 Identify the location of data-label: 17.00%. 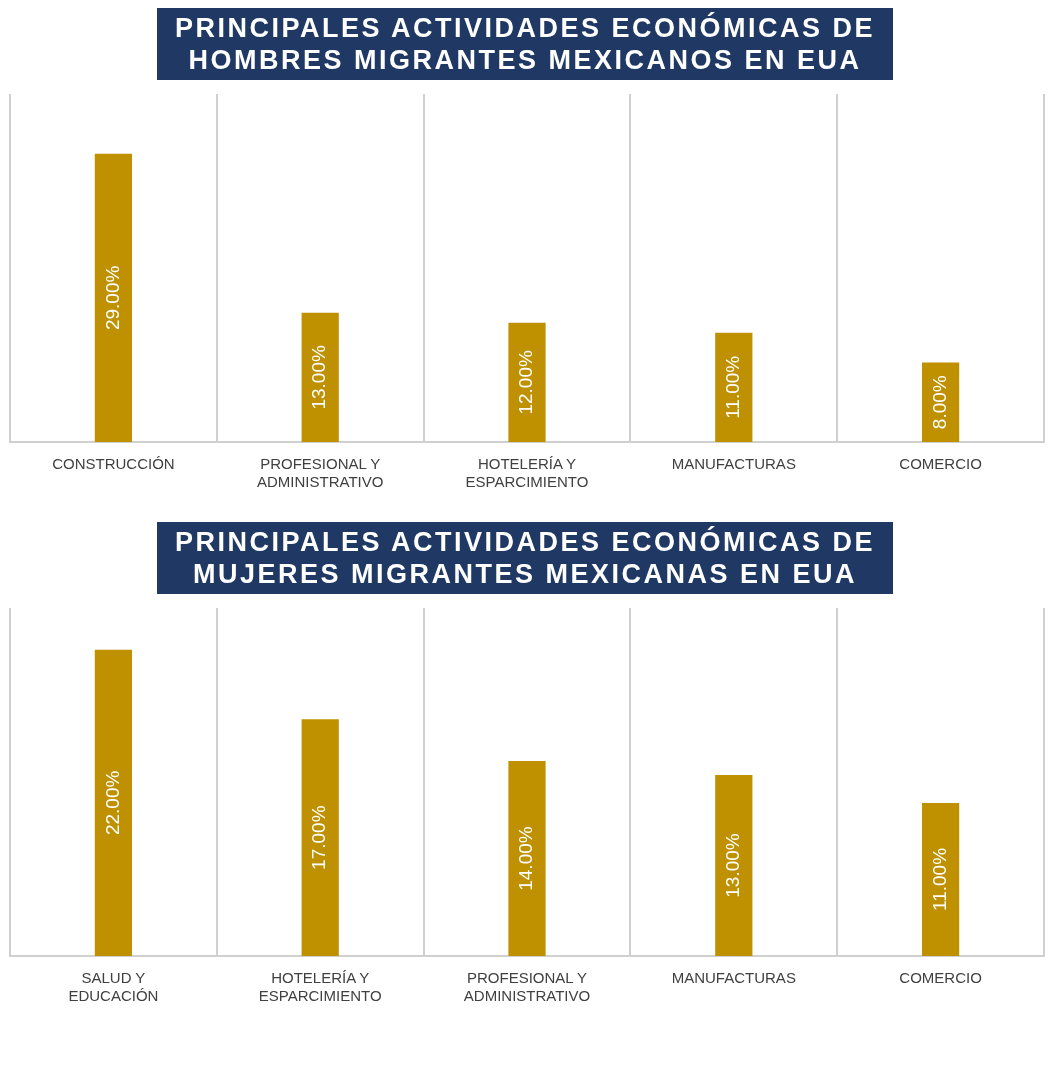
(319, 837).